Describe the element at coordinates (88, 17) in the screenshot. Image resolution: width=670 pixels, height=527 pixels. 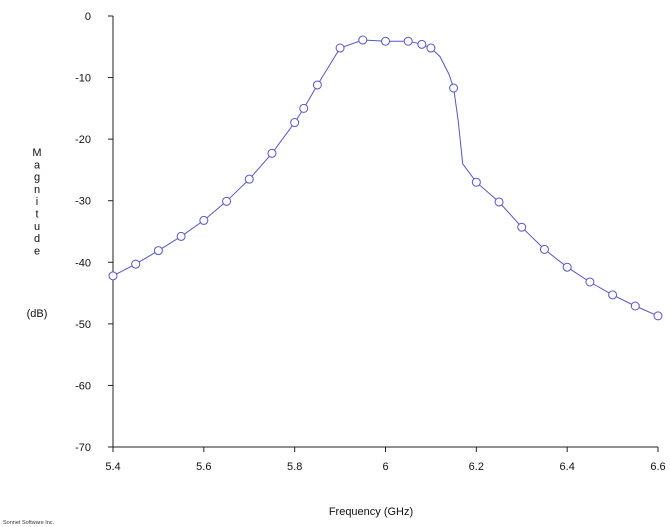
I see `y-tick-label: 0` at that location.